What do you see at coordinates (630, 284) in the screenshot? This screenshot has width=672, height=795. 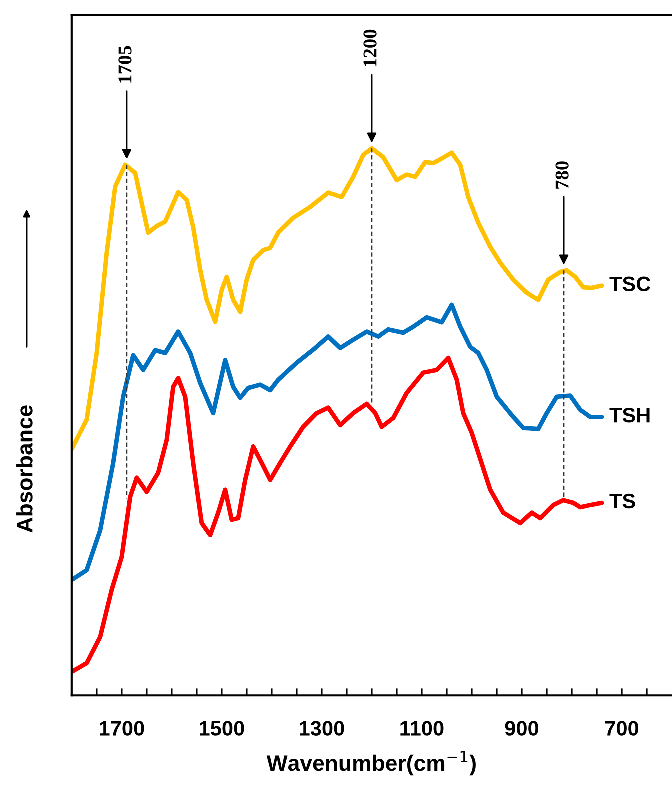 I see `series-label: TSC` at bounding box center [630, 284].